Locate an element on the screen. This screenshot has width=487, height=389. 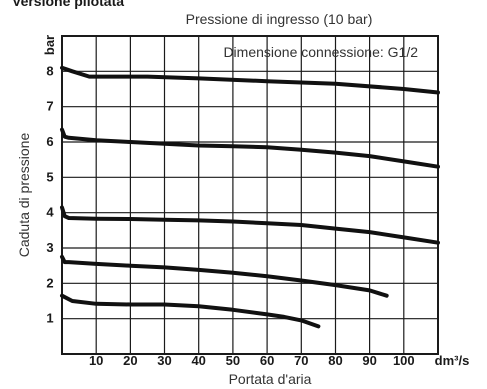
x-tick-labels: 10 20 30 40 50 60 70 80 90 100 is located at coordinates (252, 360).